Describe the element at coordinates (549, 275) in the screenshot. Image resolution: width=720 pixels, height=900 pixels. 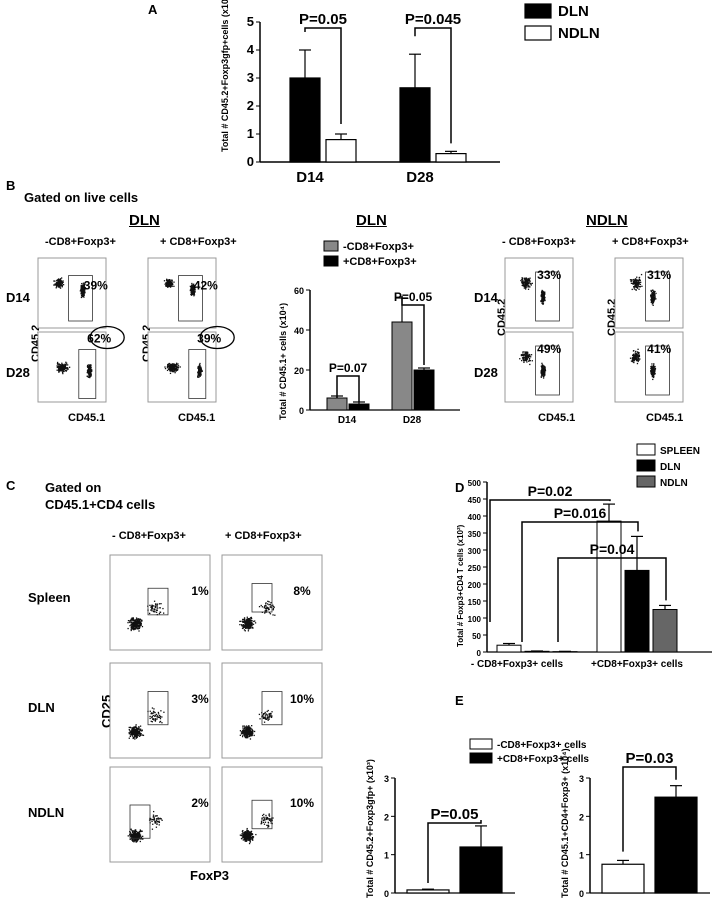
I see `b-ndln-d14-minus-percentage: 33%` at that location.